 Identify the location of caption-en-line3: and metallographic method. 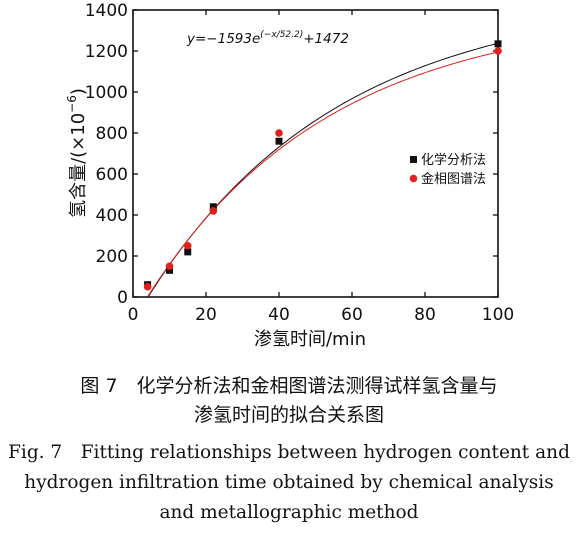
(289, 512).